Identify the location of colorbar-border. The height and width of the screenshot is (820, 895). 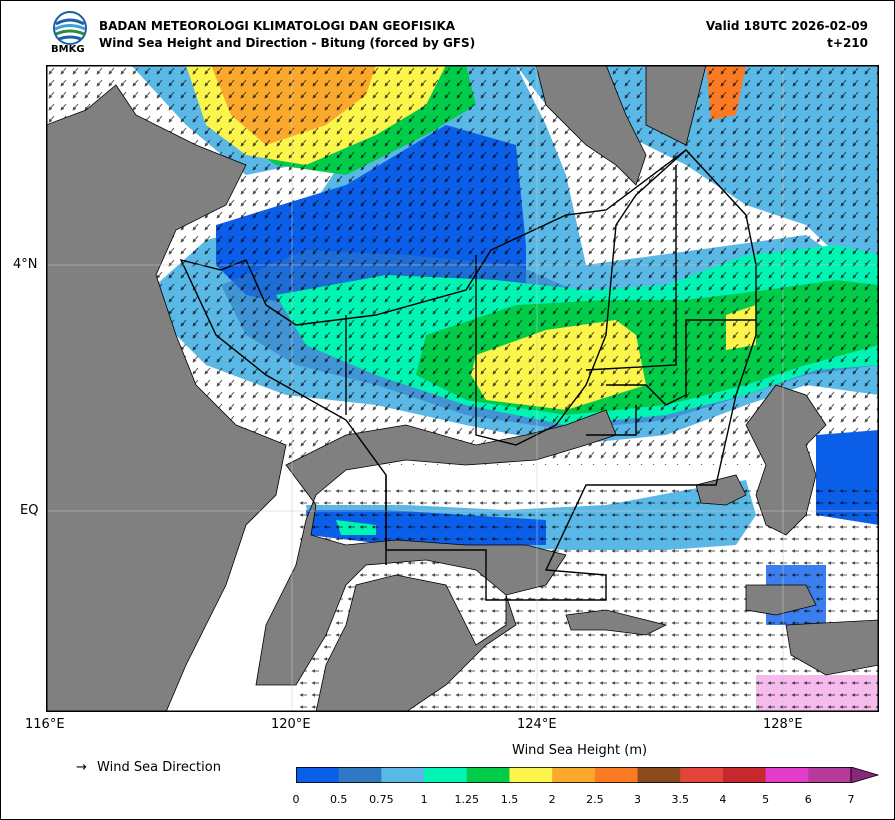
(574, 775).